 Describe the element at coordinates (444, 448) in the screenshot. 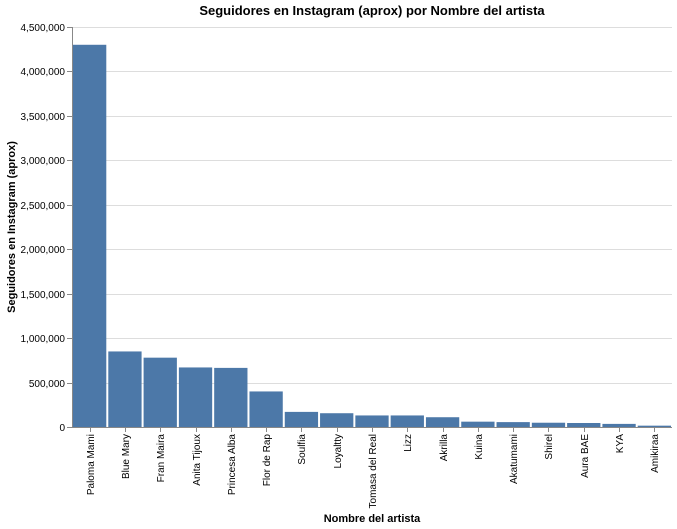

I see `x-tick-label: Akrilla` at that location.